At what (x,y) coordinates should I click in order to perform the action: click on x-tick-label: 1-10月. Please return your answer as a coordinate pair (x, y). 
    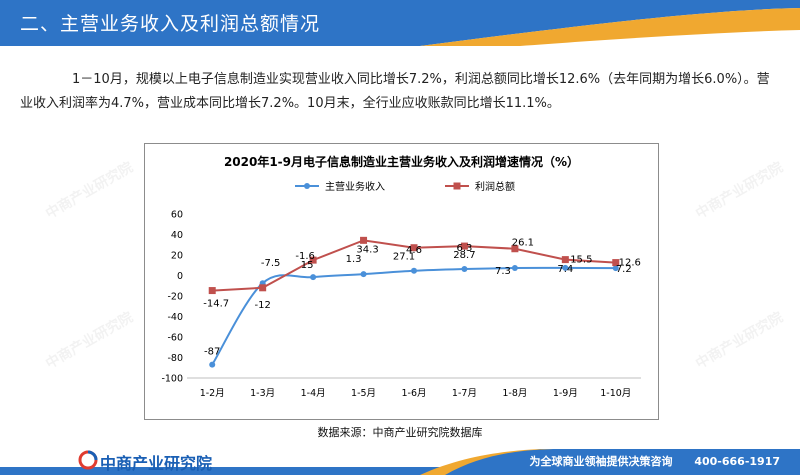
    Looking at the image, I should click on (615, 393).